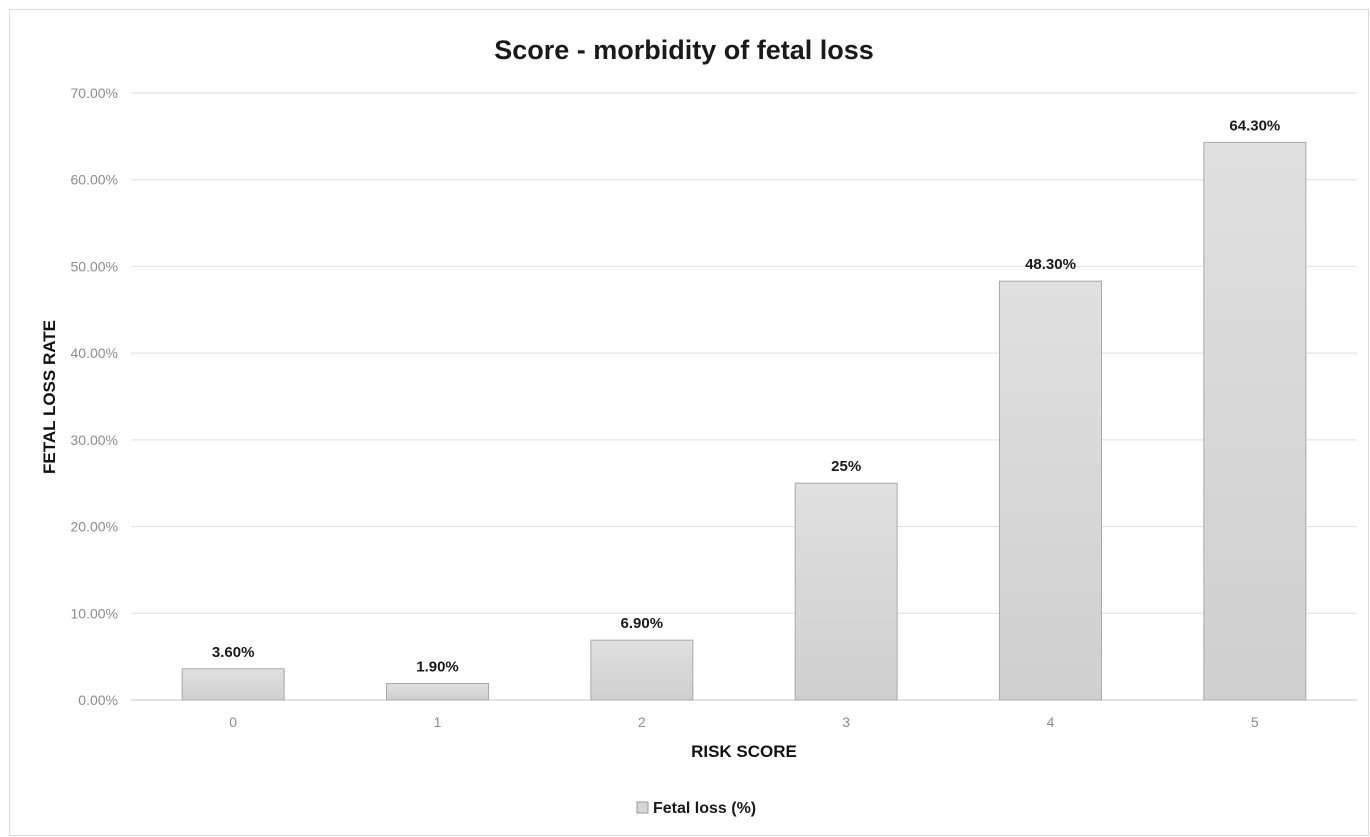  Describe the element at coordinates (233, 652) in the screenshot. I see `data-label-0: 3.60%` at that location.